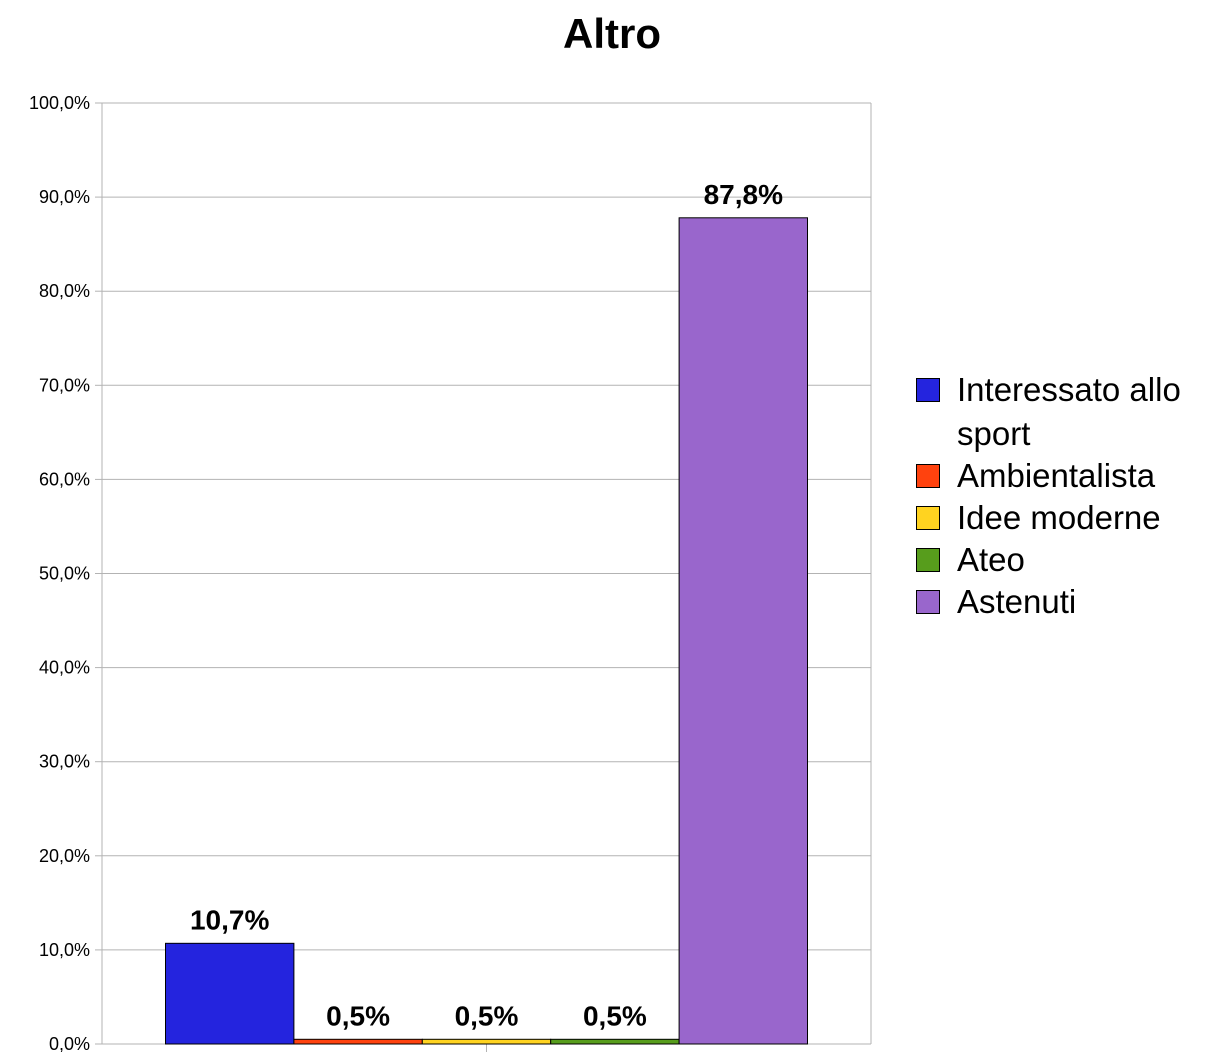  I want to click on legend-label: Idee moderne, so click(1059, 517).